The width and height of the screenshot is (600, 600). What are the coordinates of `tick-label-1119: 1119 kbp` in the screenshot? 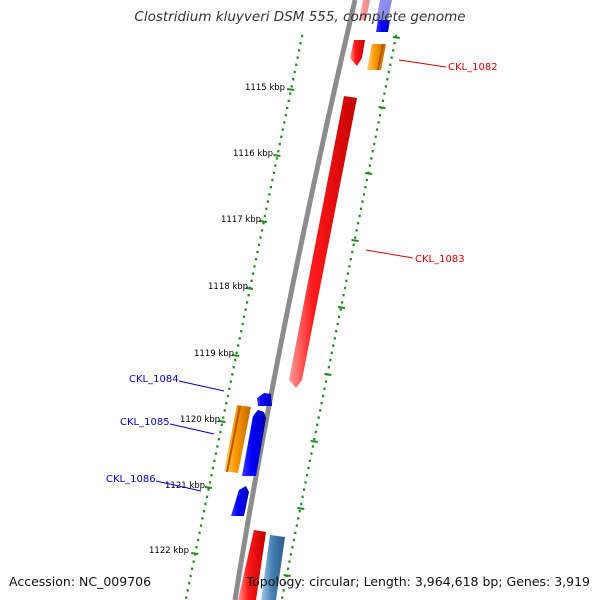 It's located at (214, 354).